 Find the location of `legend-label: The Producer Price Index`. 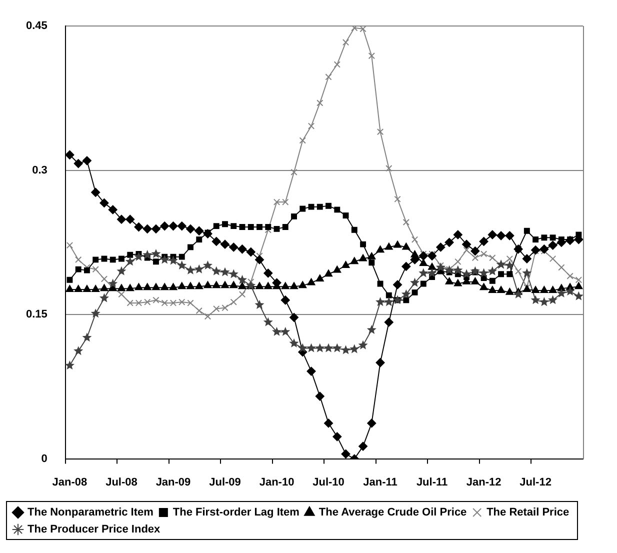

legend-label: The Producer Price Index is located at coordinates (95, 530).